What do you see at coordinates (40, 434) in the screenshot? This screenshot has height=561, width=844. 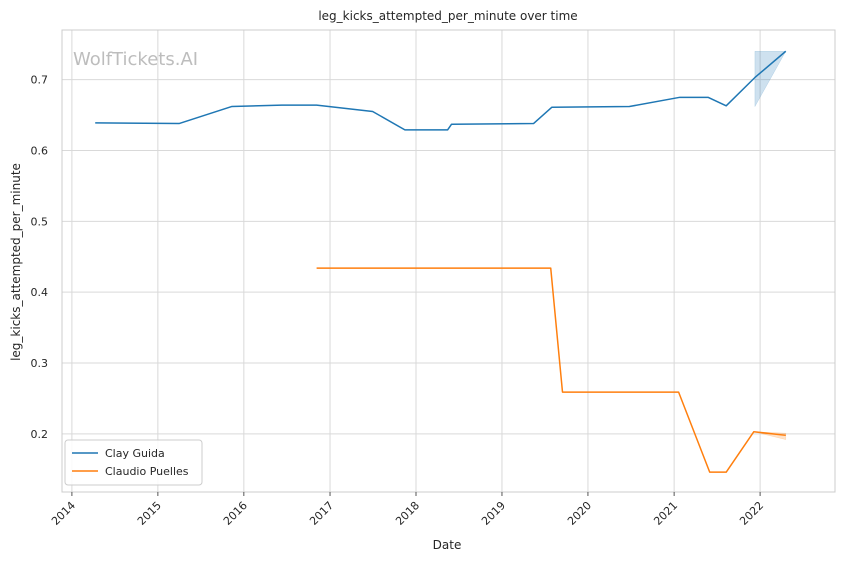 I see `y-tick-label: 0.2` at bounding box center [40, 434].